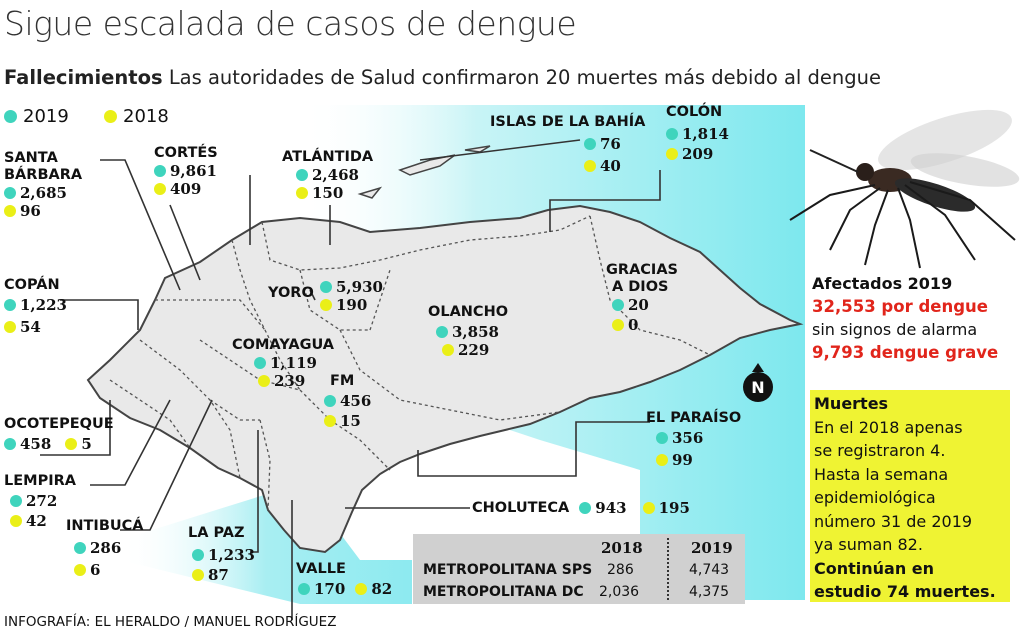 The width and height of the screenshot is (1024, 636). I want to click on value-2018: 409, so click(186, 189).